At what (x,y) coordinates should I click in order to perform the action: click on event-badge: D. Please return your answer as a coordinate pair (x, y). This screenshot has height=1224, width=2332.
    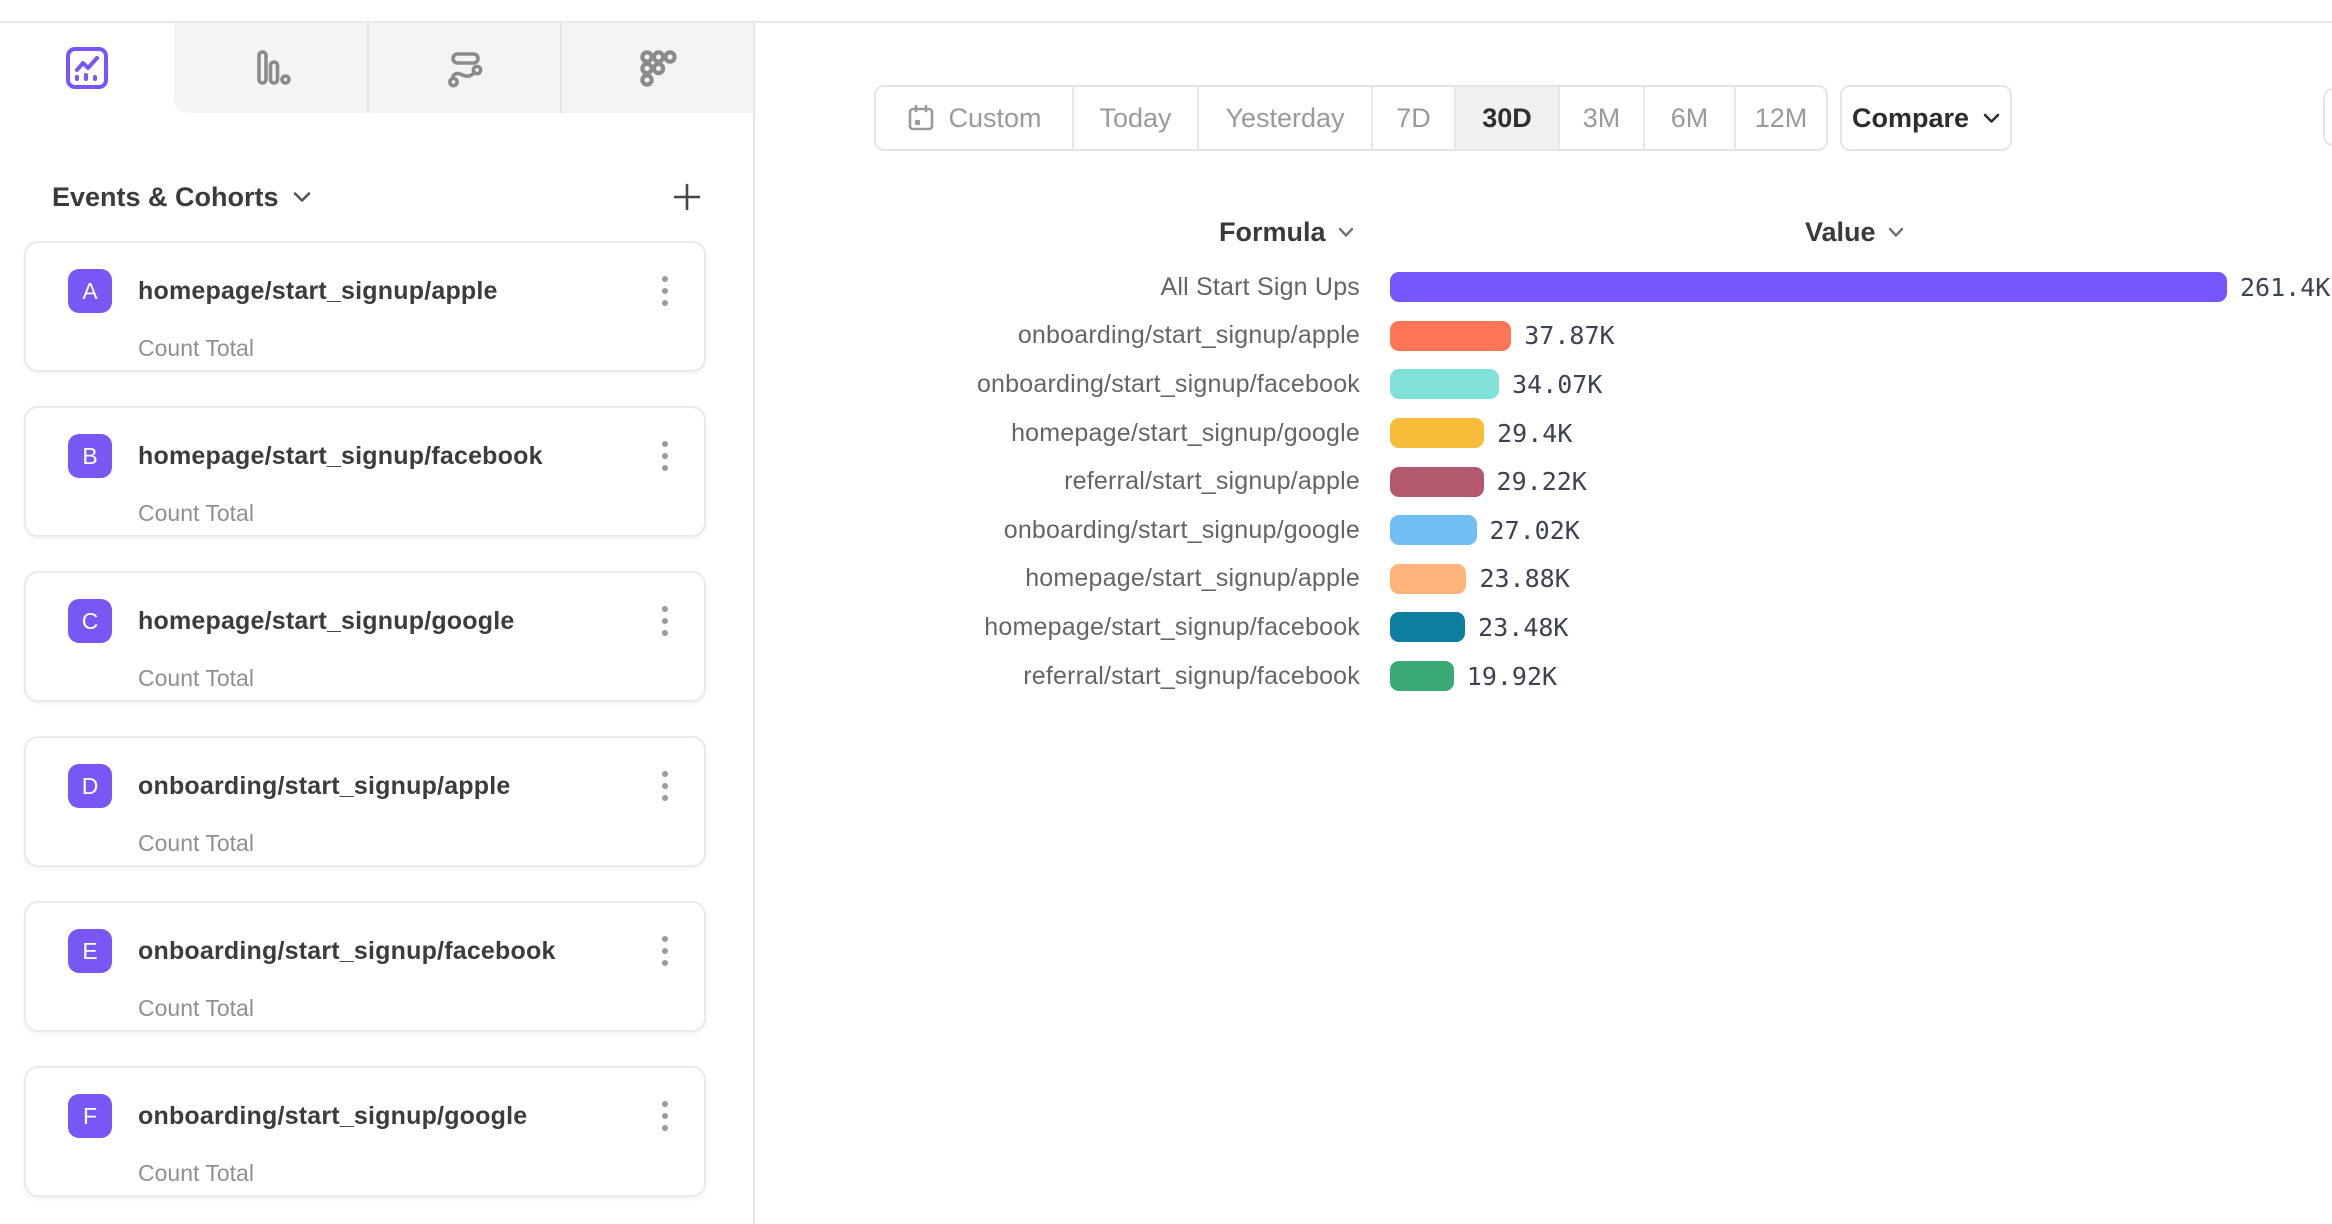
    Looking at the image, I should click on (90, 786).